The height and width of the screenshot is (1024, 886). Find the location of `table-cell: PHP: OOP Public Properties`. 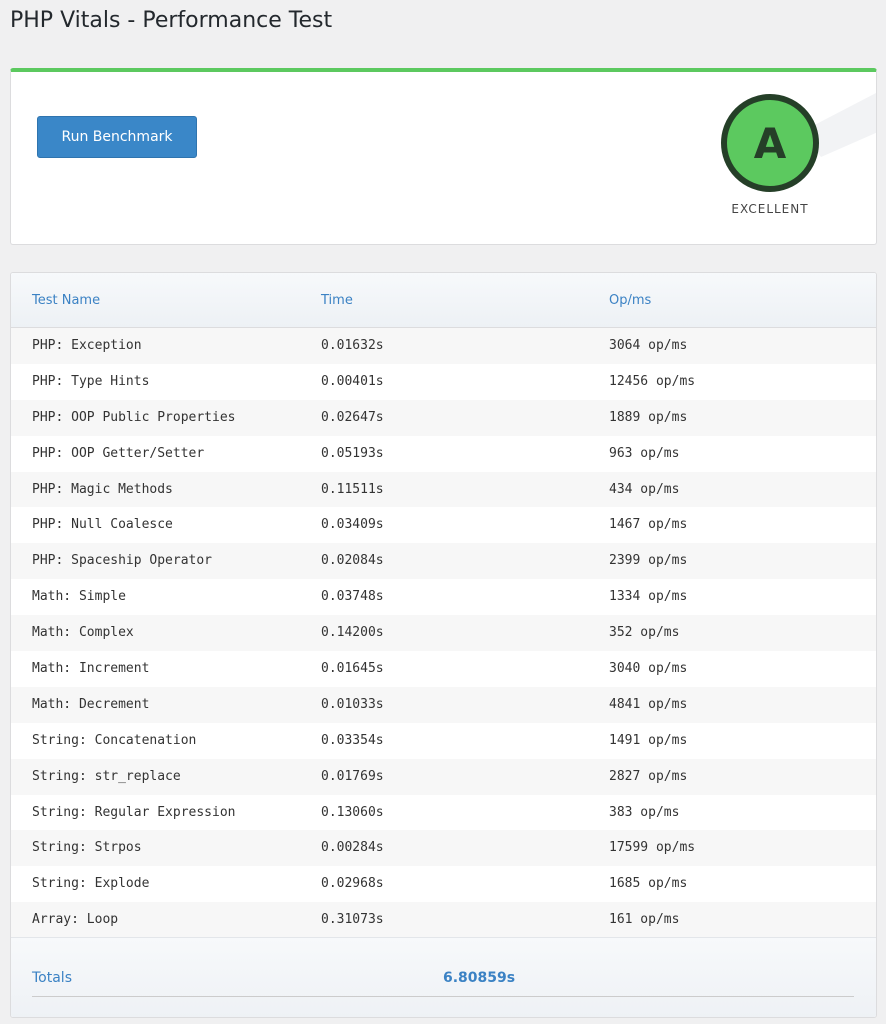

table-cell: PHP: OOP Public Properties is located at coordinates (134, 417).